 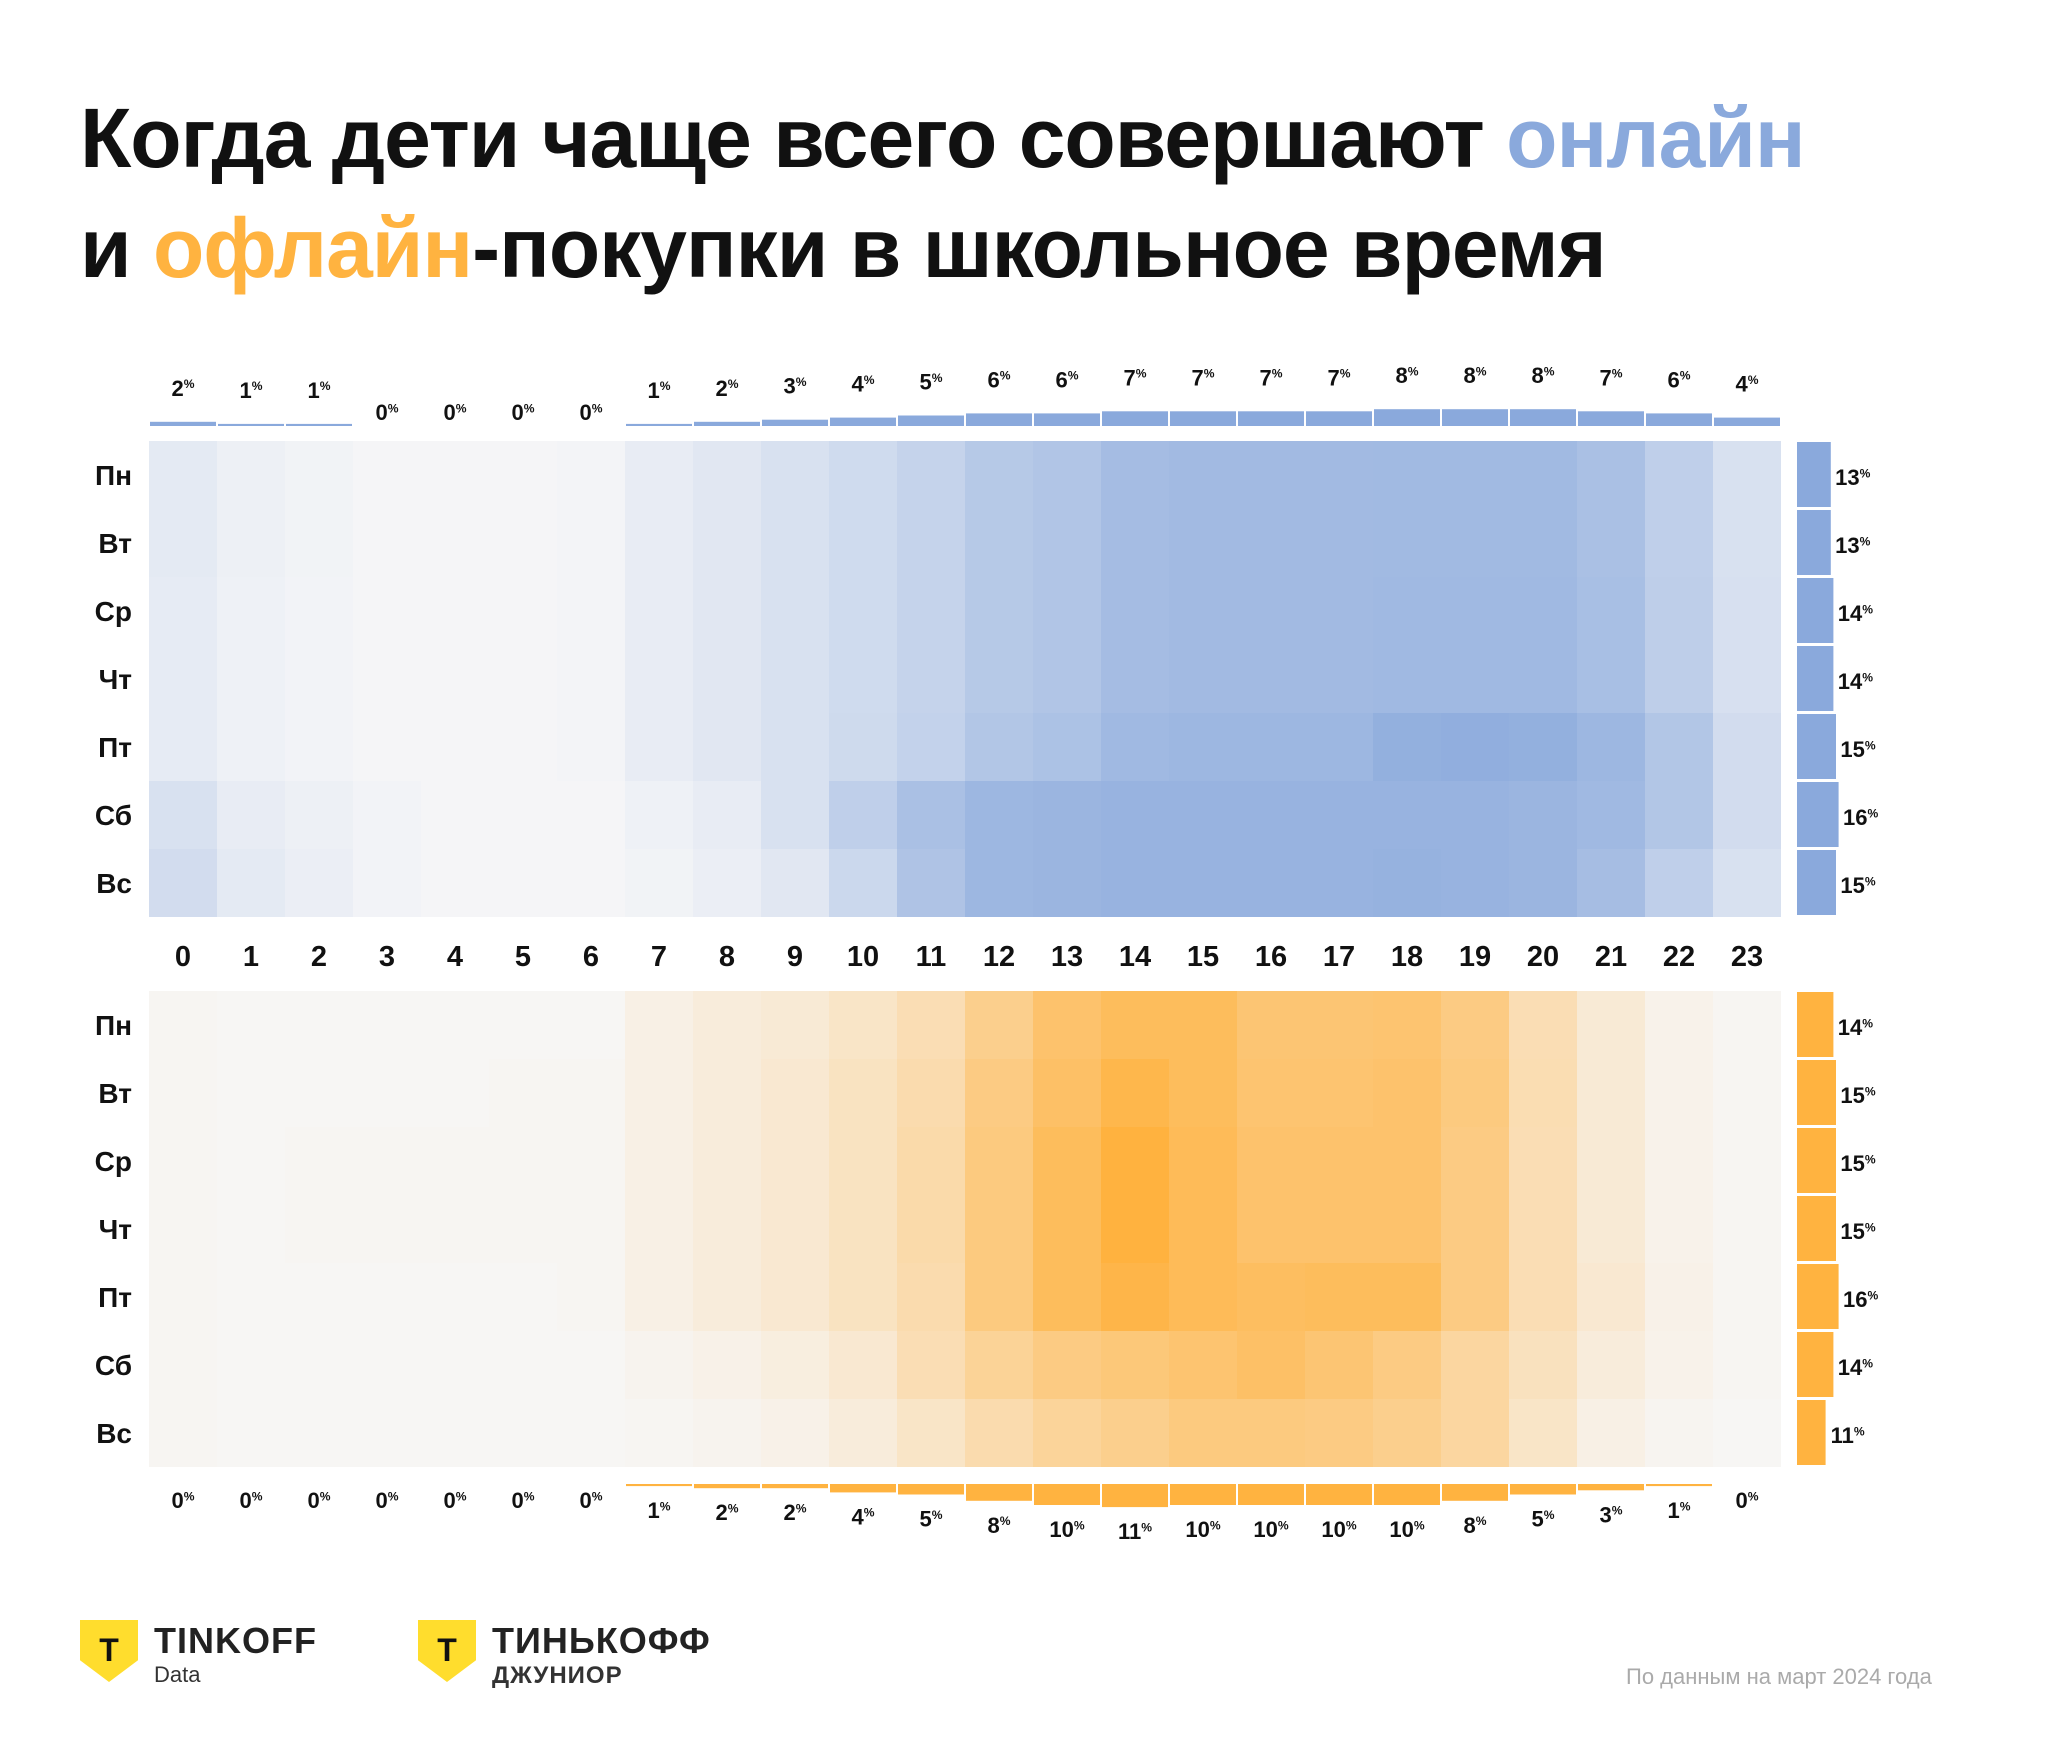 What do you see at coordinates (115, 747) in the screenshot?
I see `day-label: Пт` at bounding box center [115, 747].